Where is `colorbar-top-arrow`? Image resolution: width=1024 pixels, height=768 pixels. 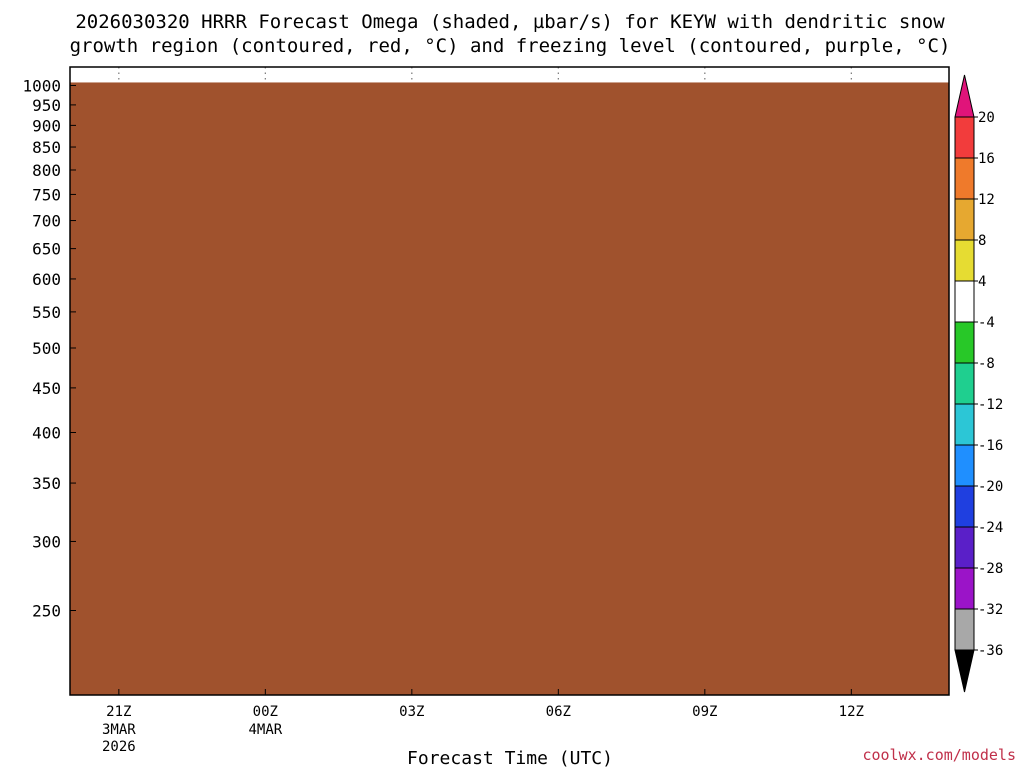
colorbar-top-arrow is located at coordinates (964, 96).